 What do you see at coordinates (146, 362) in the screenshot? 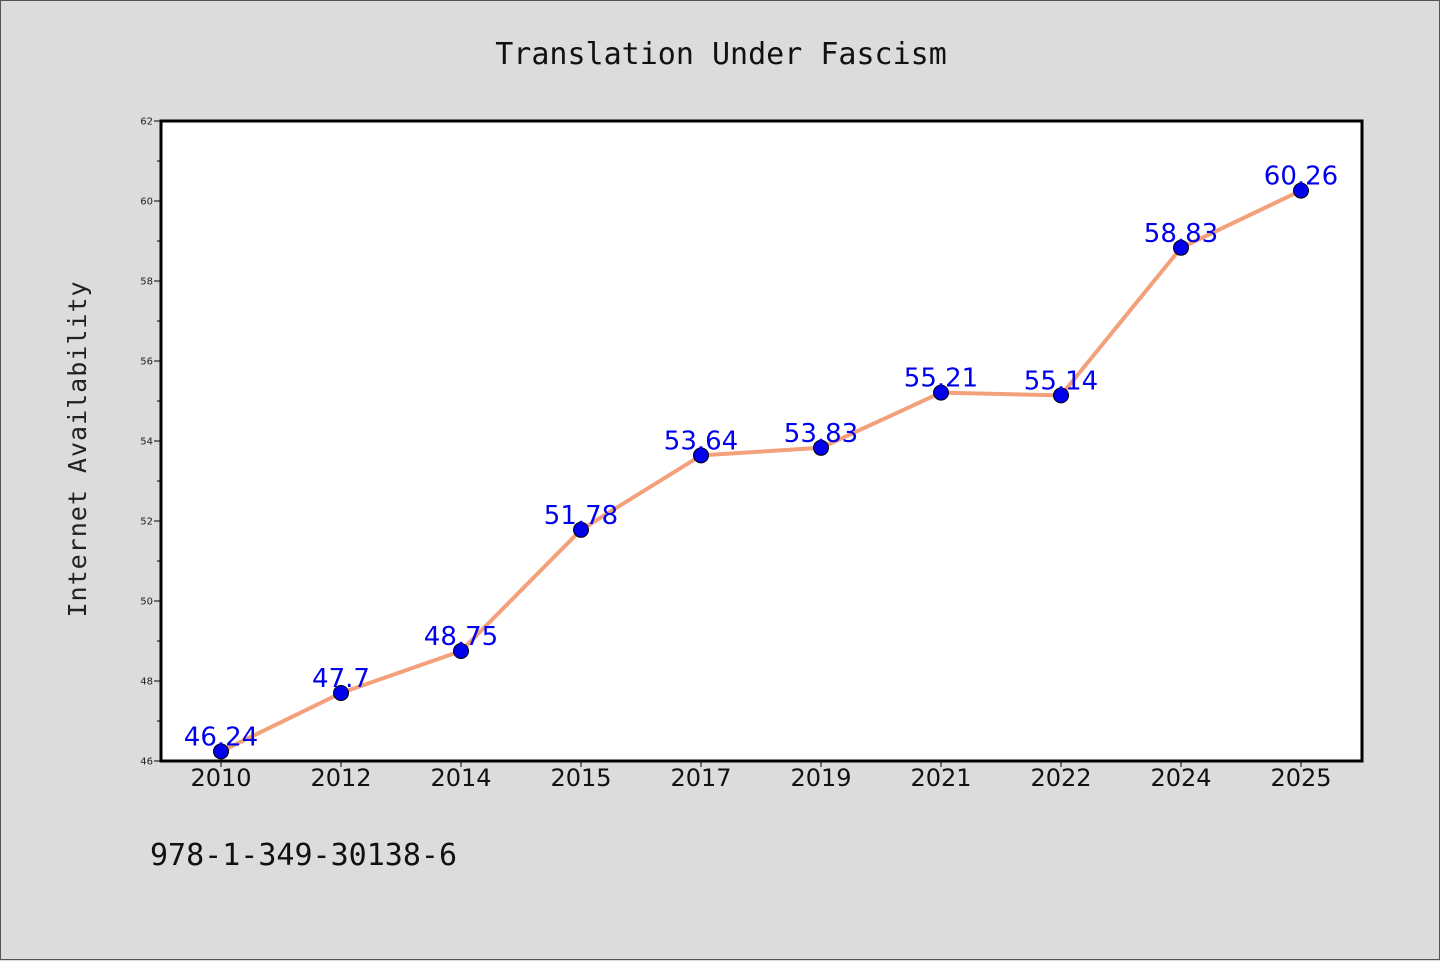
I see `y-tick-label: 56` at bounding box center [146, 362].